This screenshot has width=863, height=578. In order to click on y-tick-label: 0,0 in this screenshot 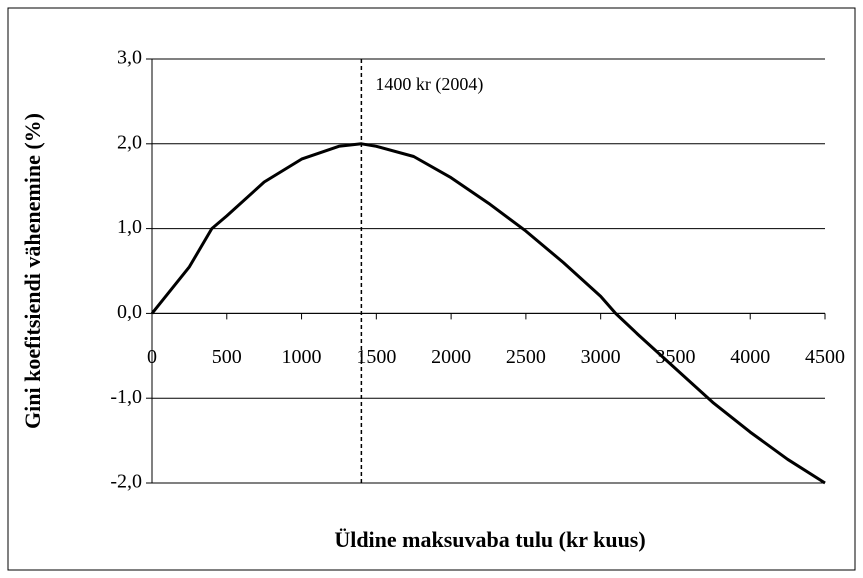, I will do `click(129, 312)`.